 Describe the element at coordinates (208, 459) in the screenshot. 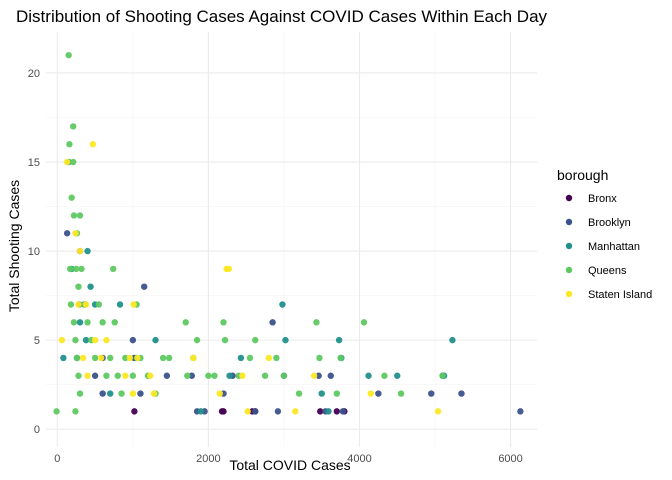

I see `x-tick-label: 2000` at that location.